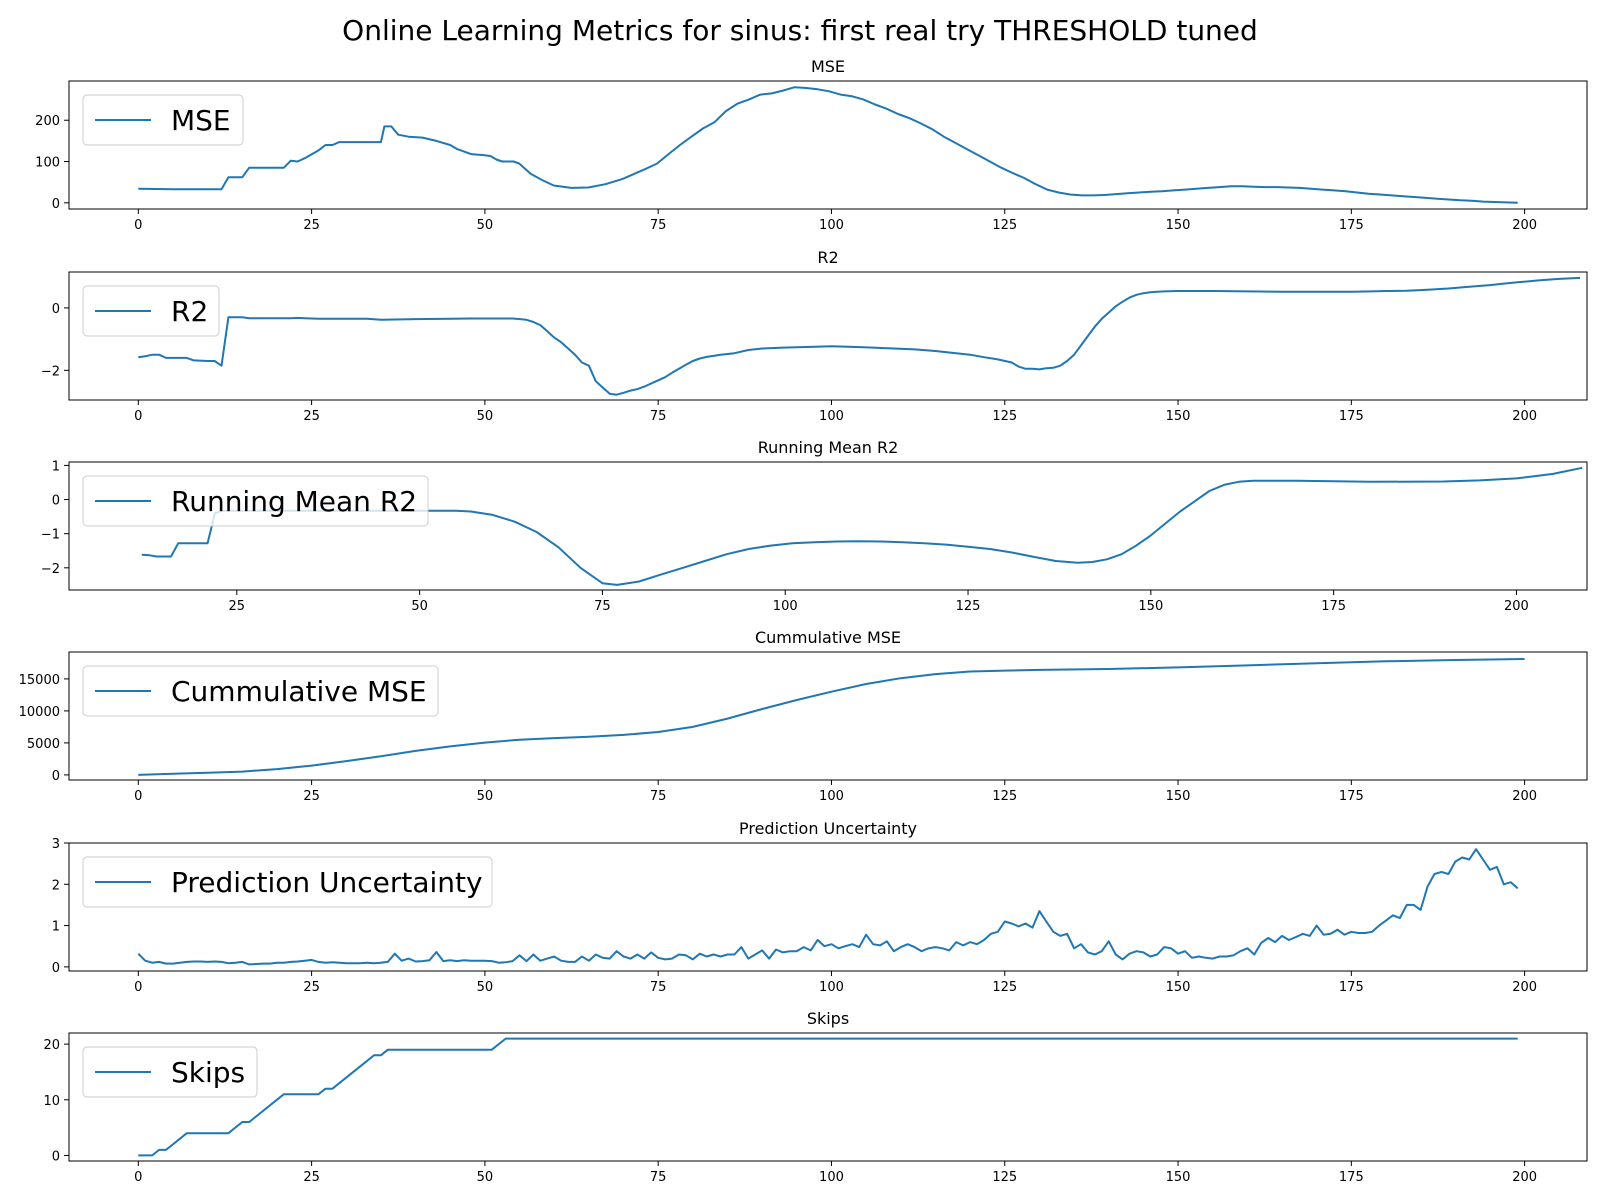 This screenshot has height=1200, width=1600. I want to click on legend: Prediction Uncertainty, so click(287, 882).